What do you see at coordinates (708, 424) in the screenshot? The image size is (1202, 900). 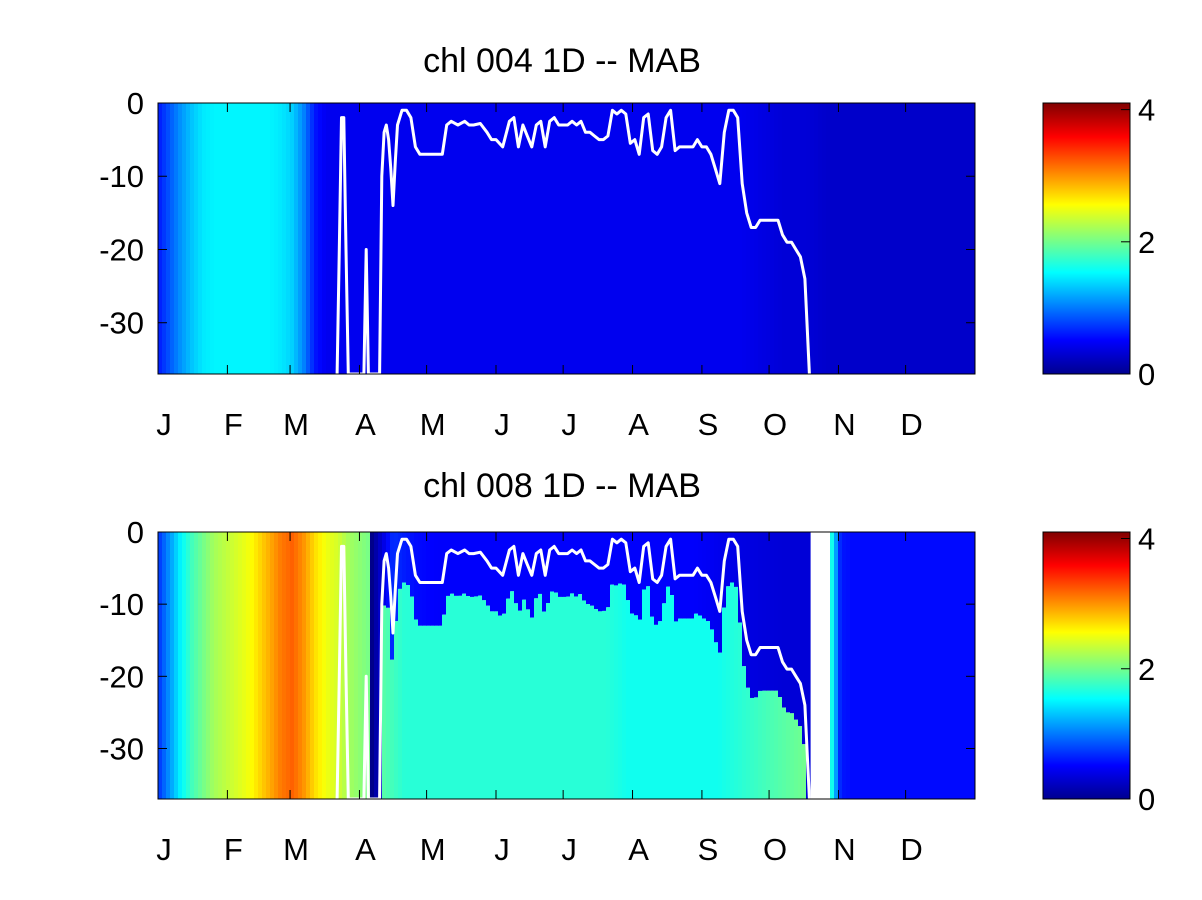 I see `x-tick-label: S` at bounding box center [708, 424].